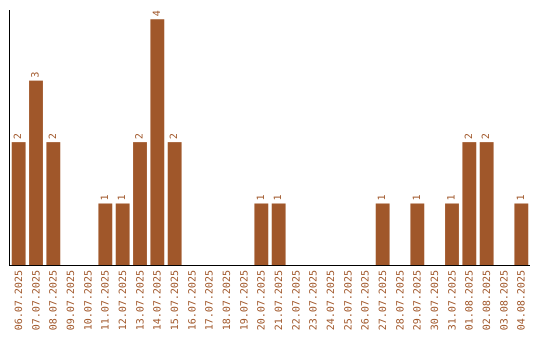 Image resolution: width=540 pixels, height=340 pixels. I want to click on x-tick-label: 27.07.2025, so click(383, 300).